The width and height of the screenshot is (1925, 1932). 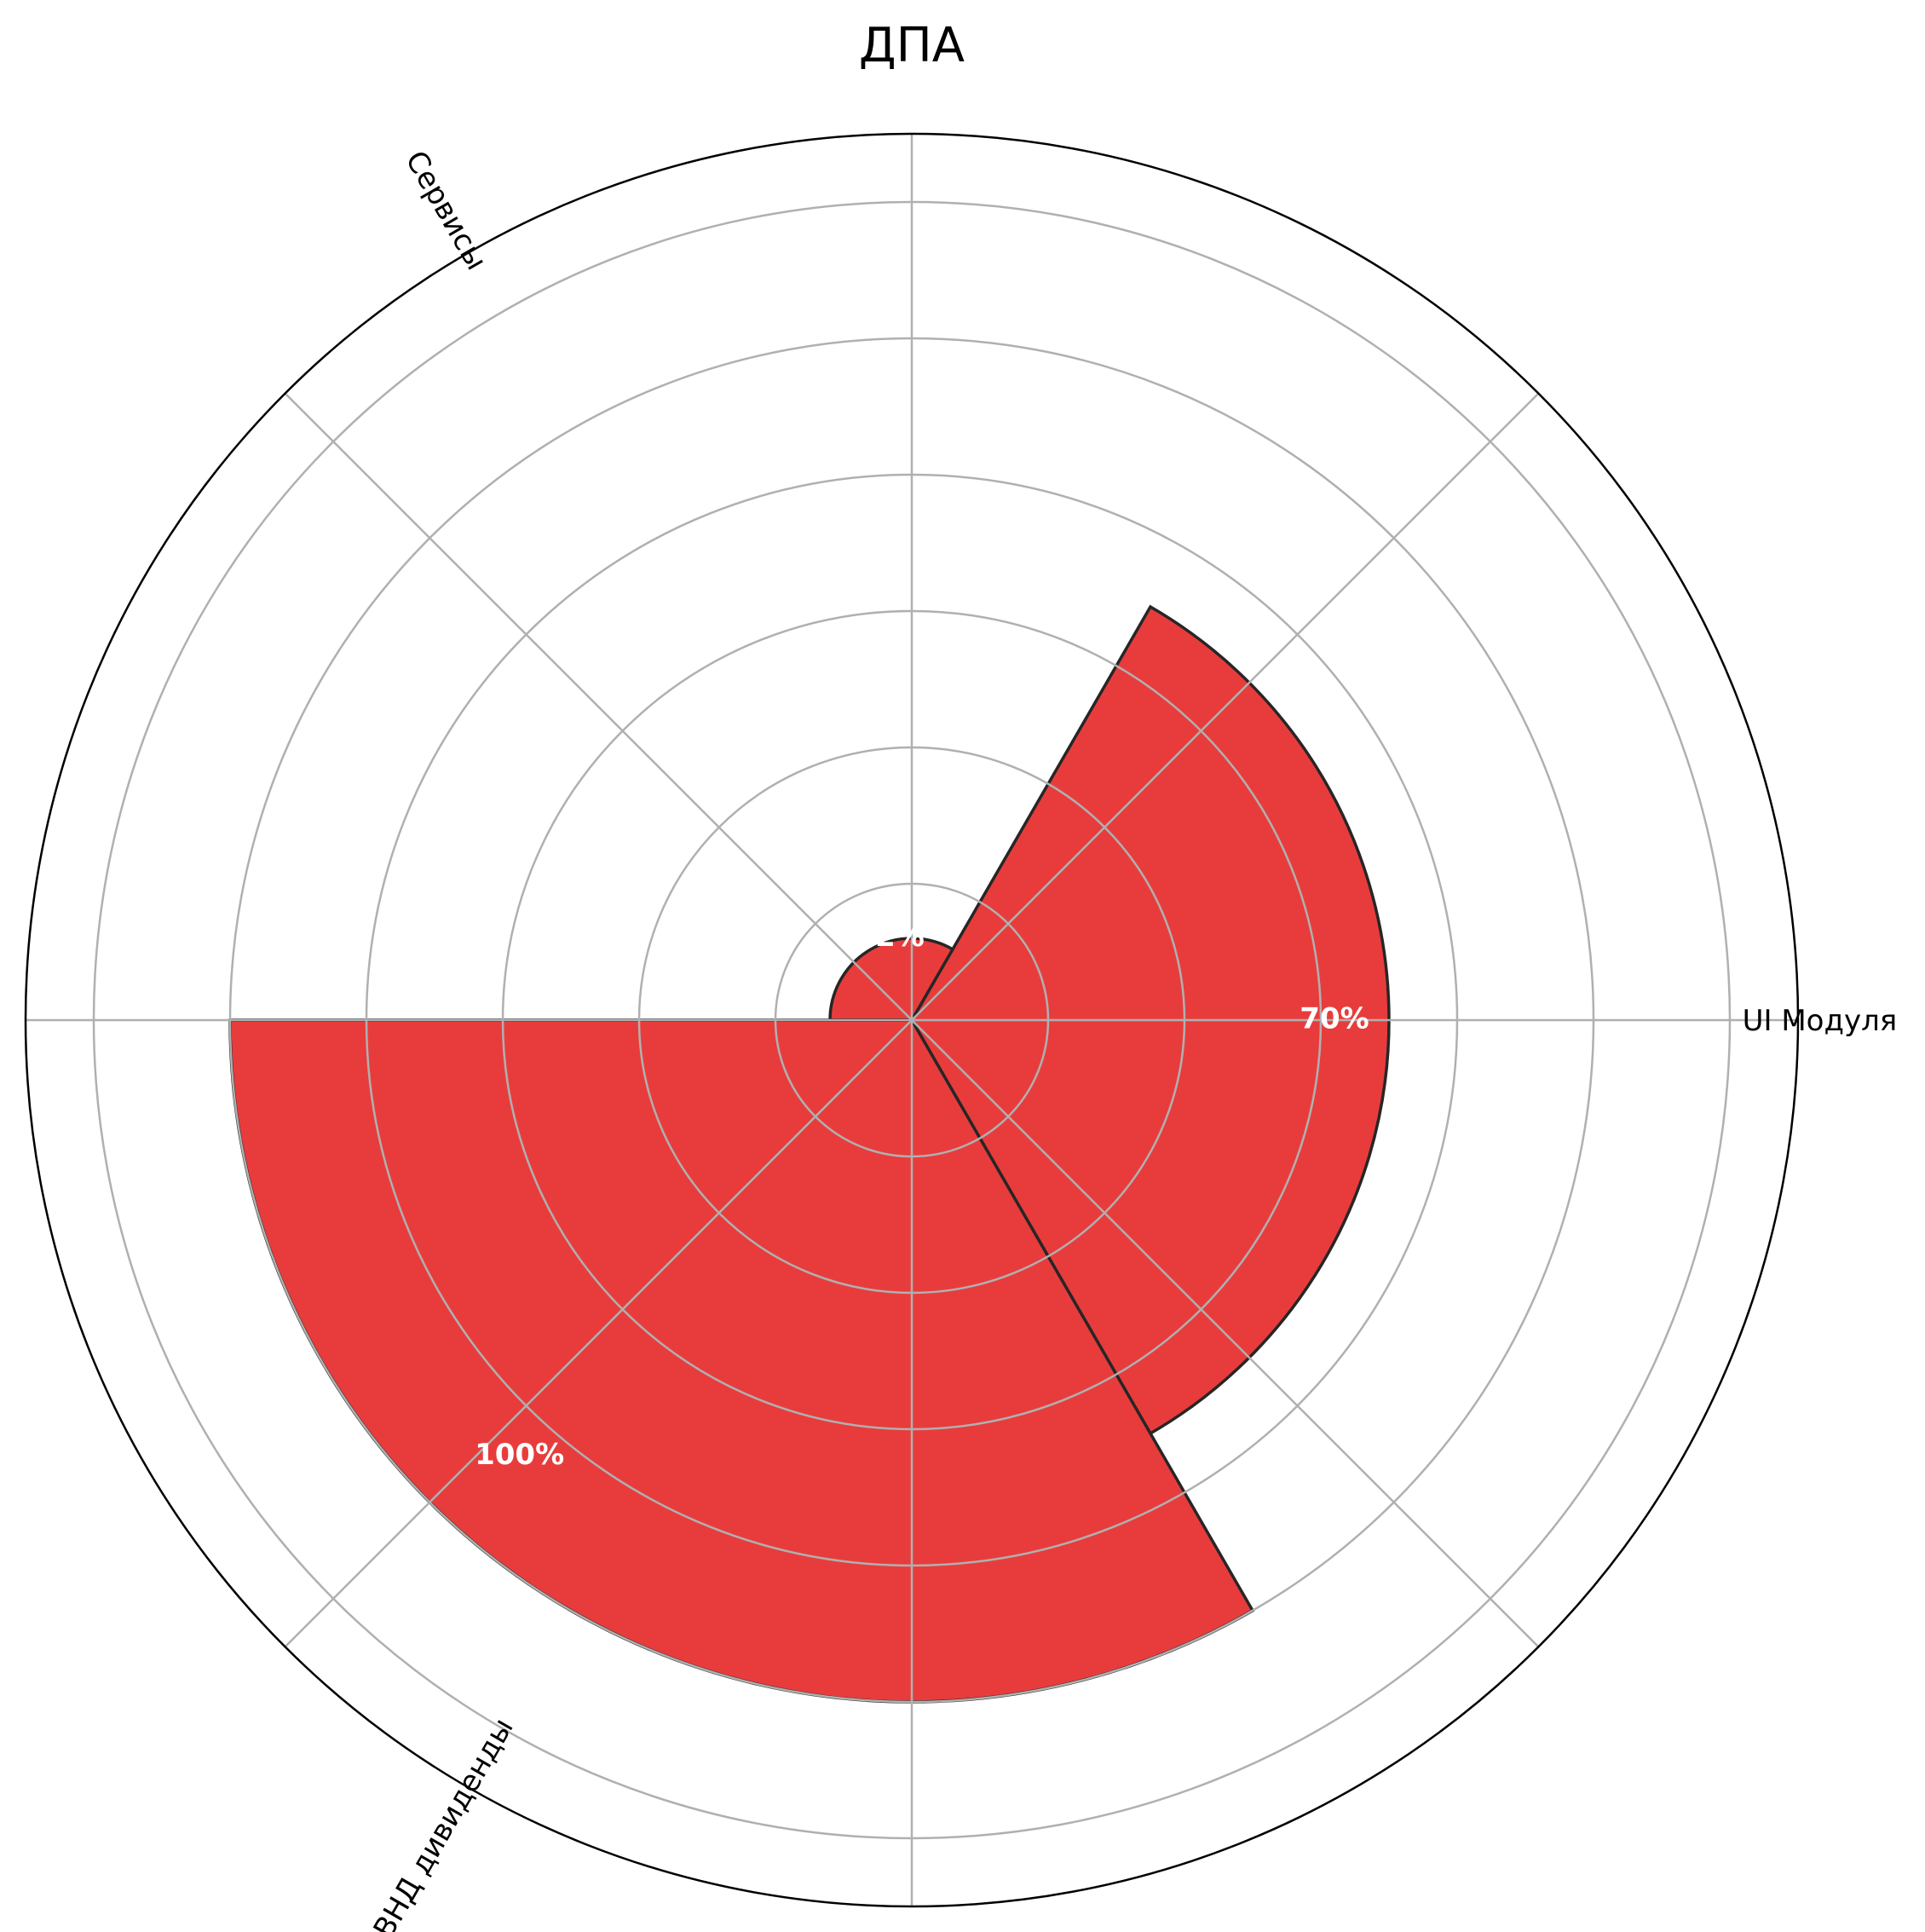 I want to click on category-label-3: ВНД дивиденды, so click(x=444, y=1822).